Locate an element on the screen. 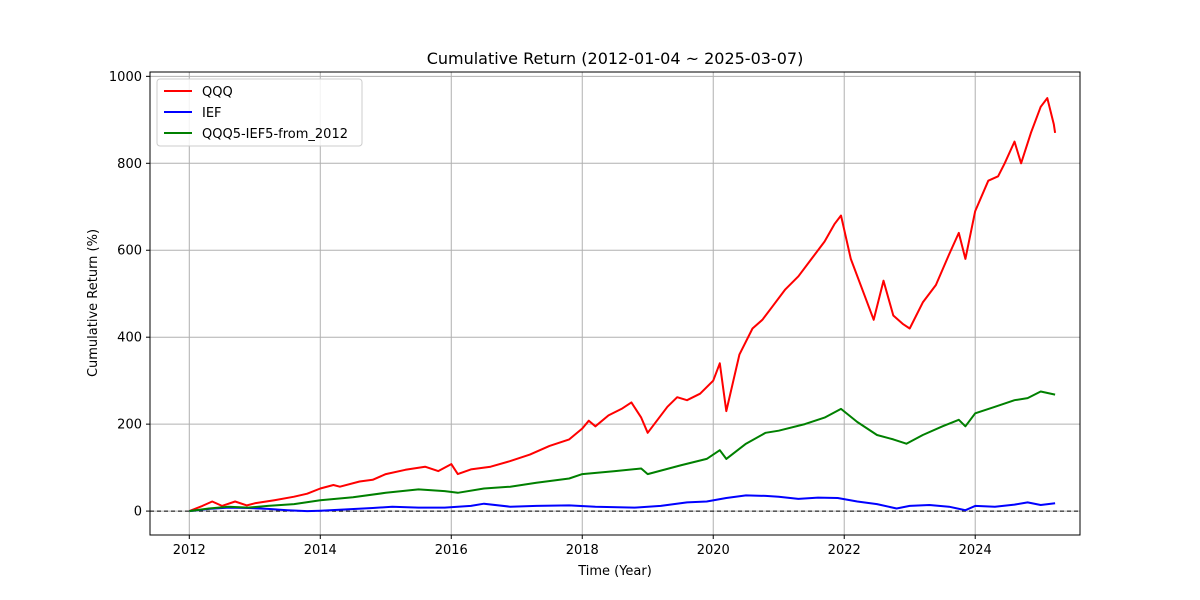  y-tick-label-400: 400 is located at coordinates (129, 338).